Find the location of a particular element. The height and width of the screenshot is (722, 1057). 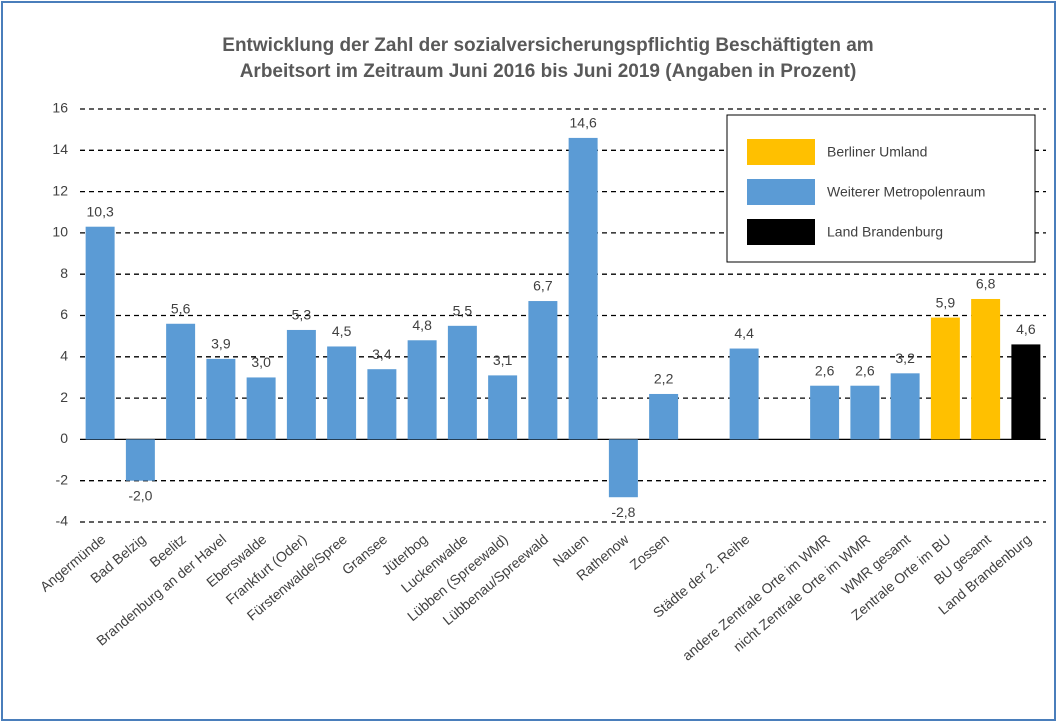

y-tick-label: 16 is located at coordinates (60, 108).